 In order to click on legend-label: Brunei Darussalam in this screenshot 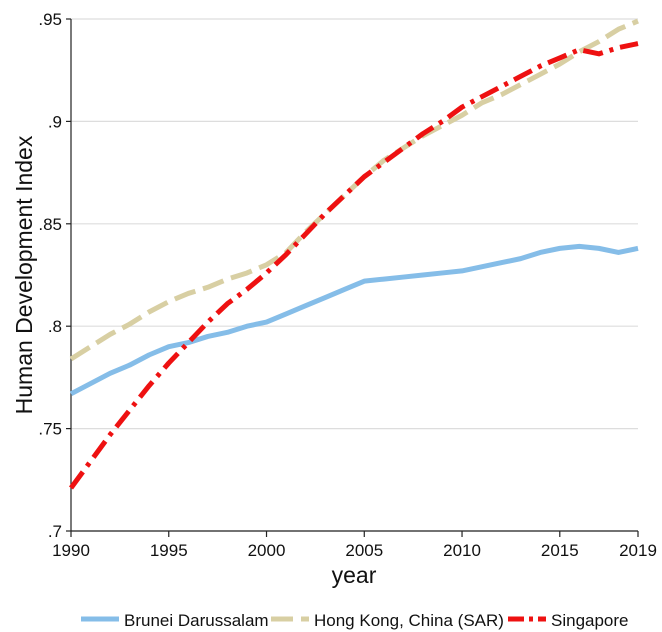, I will do `click(196, 620)`.